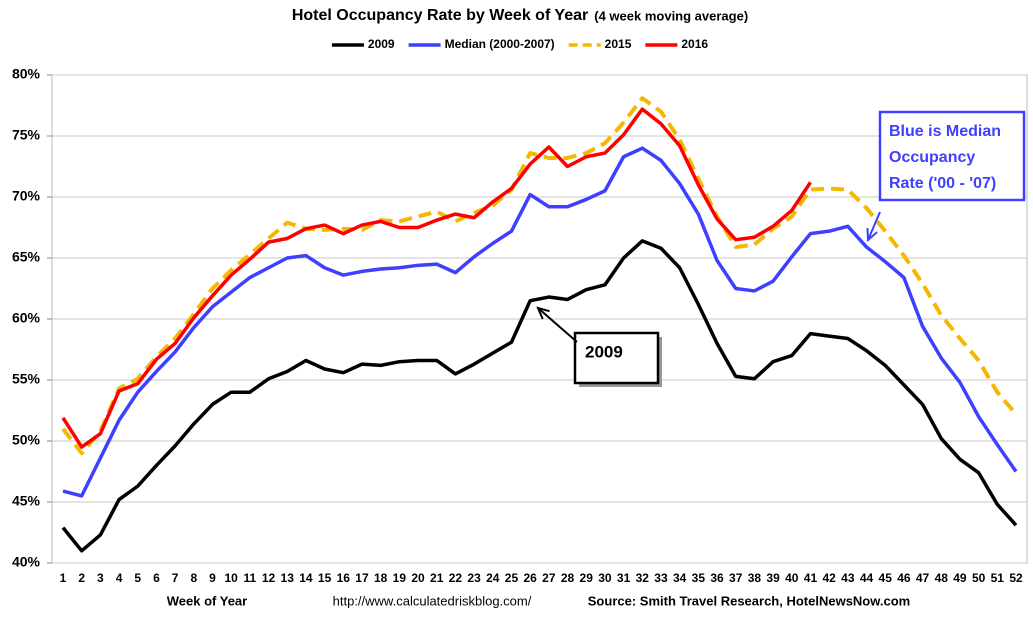 The image size is (1033, 619). I want to click on x-tick-label: 14, so click(306, 578).